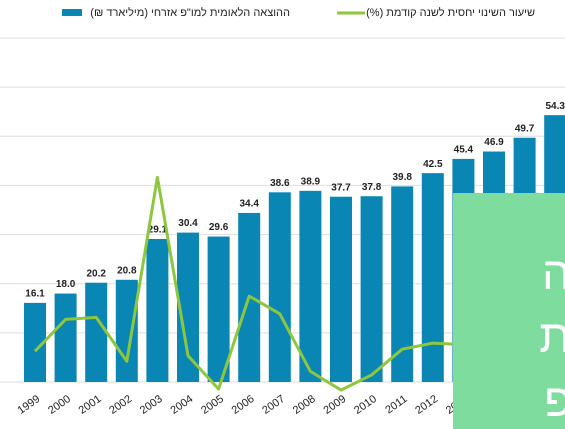 This screenshot has height=429, width=565. What do you see at coordinates (190, 12) in the screenshot?
I see `legend-label: ההוצאה הלאומית למו"פ אזרחי (מיליארד ₪)` at bounding box center [190, 12].